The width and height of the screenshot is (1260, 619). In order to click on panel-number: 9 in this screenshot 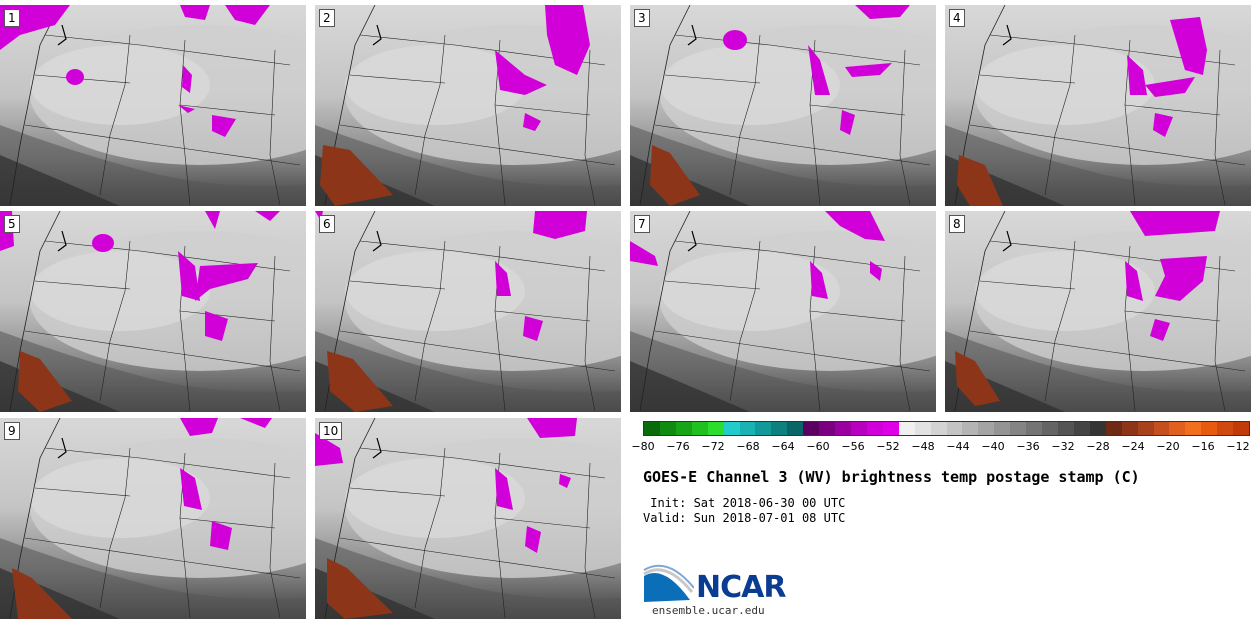, I will do `click(12, 431)`.